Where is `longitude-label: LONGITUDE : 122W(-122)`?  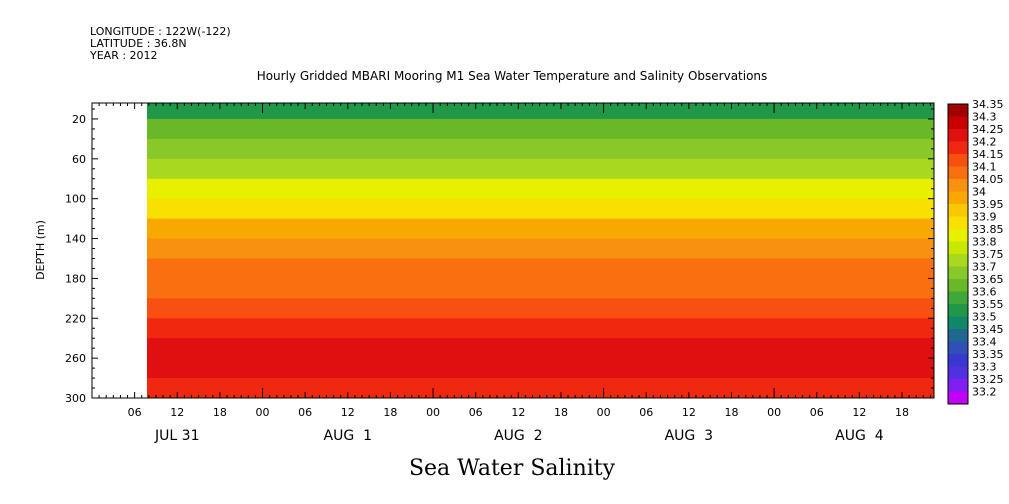
longitude-label: LONGITUDE : 122W(-122) is located at coordinates (160, 31).